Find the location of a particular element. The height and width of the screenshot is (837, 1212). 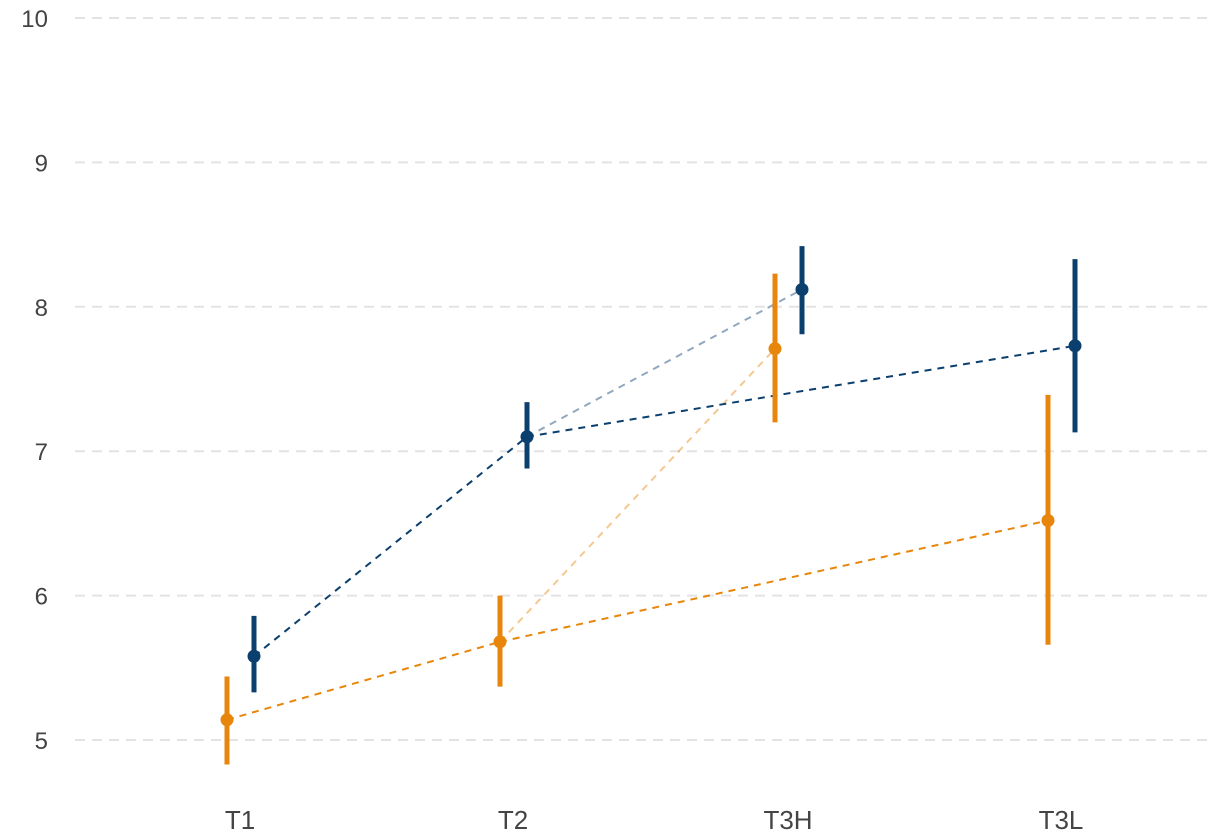

x-tick-label: T1 is located at coordinates (240, 820).